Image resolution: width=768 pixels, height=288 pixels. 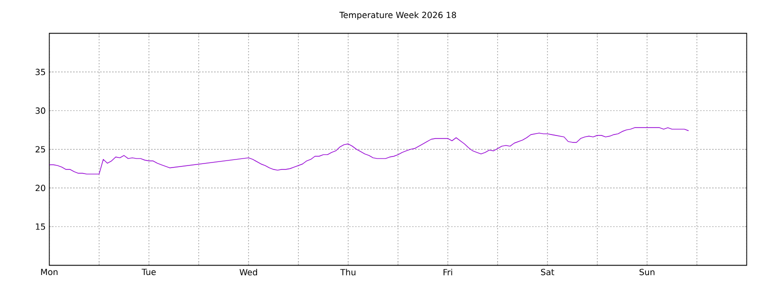 I want to click on y-tick-label: 30, so click(x=41, y=110).